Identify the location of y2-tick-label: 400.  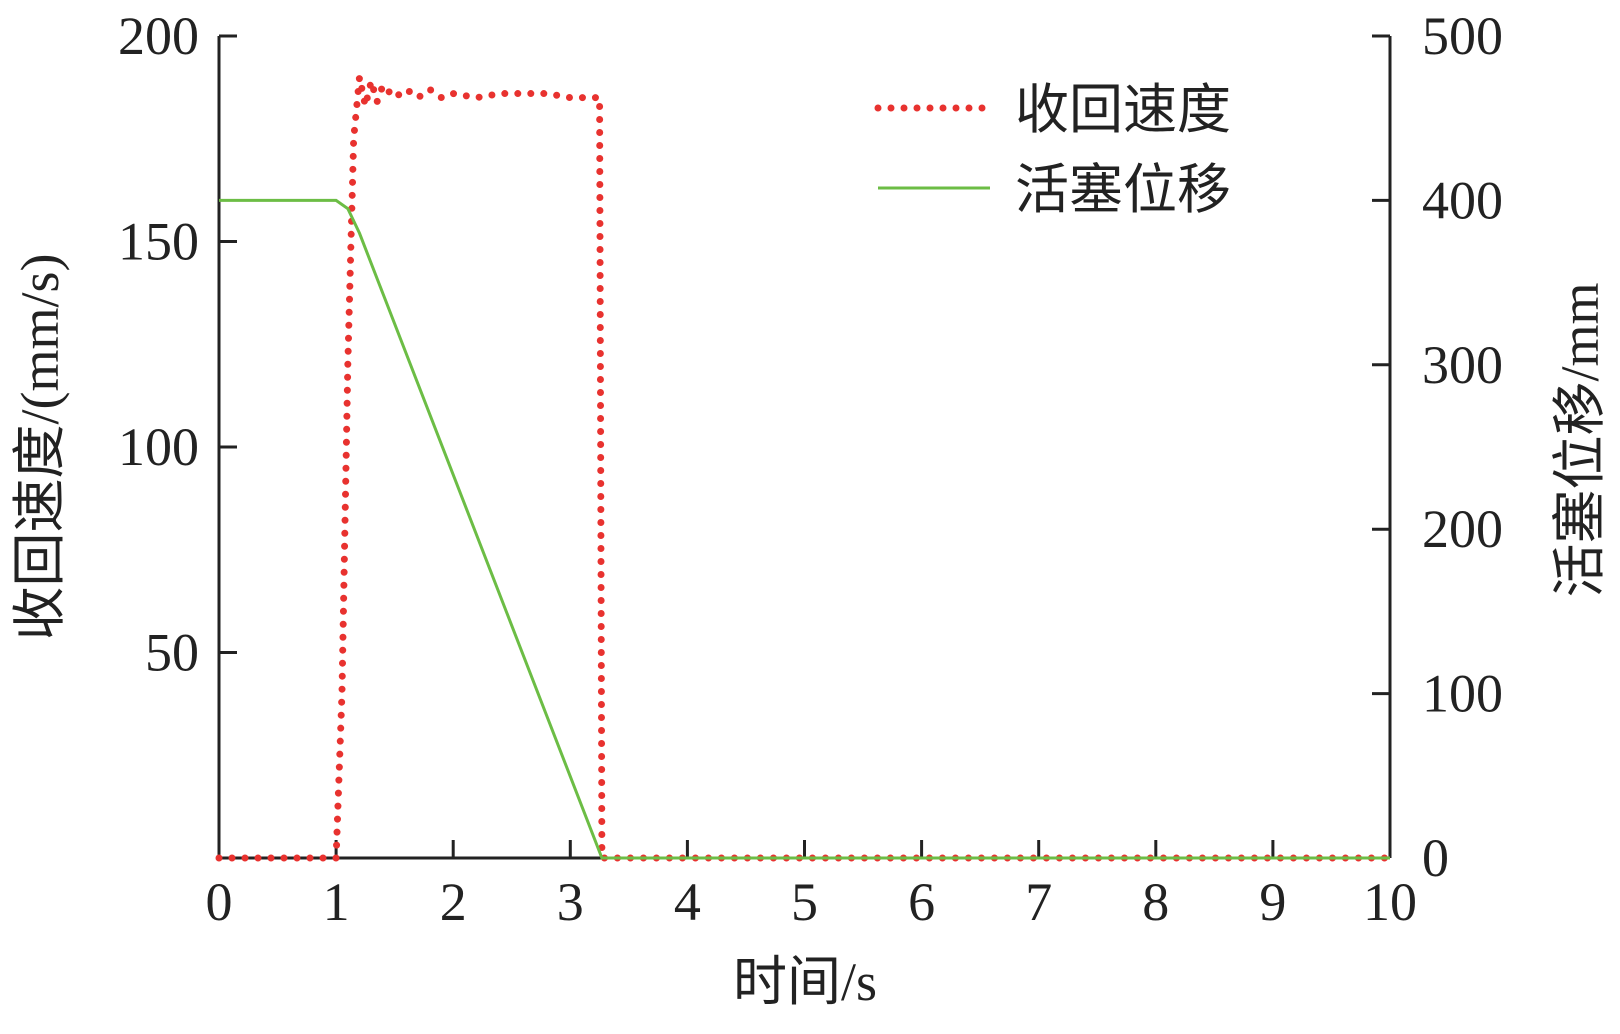
(1462, 200).